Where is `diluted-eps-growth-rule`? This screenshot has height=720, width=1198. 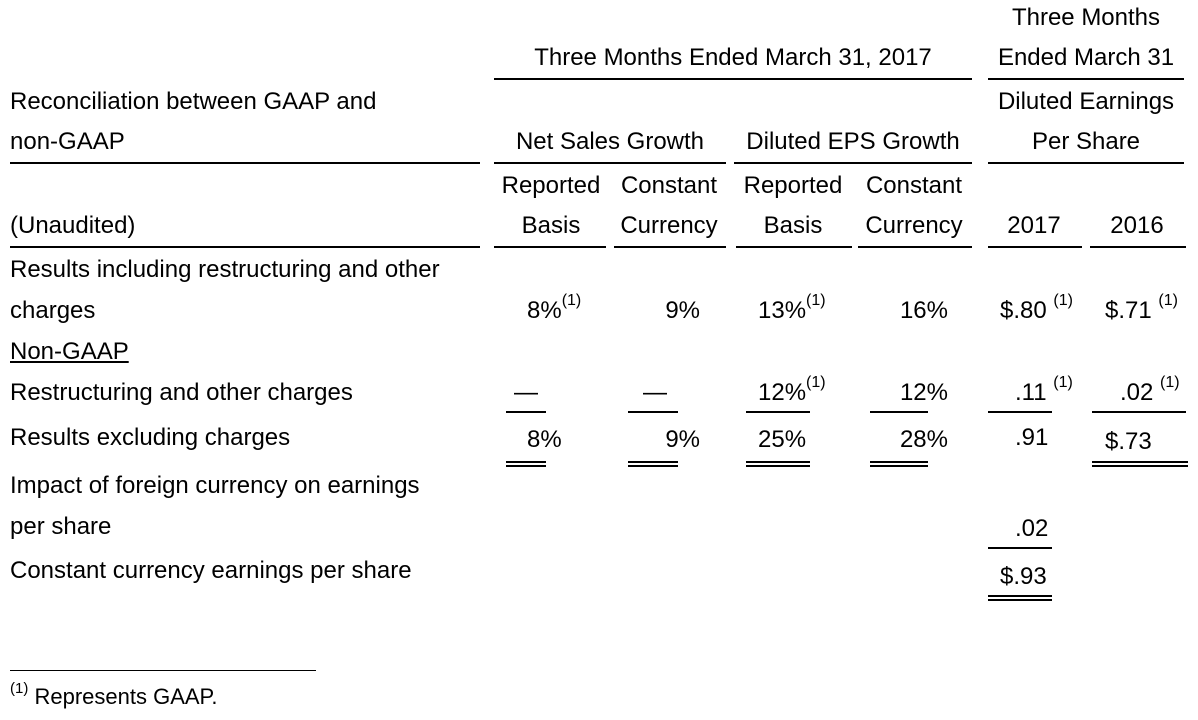
diluted-eps-growth-rule is located at coordinates (853, 163).